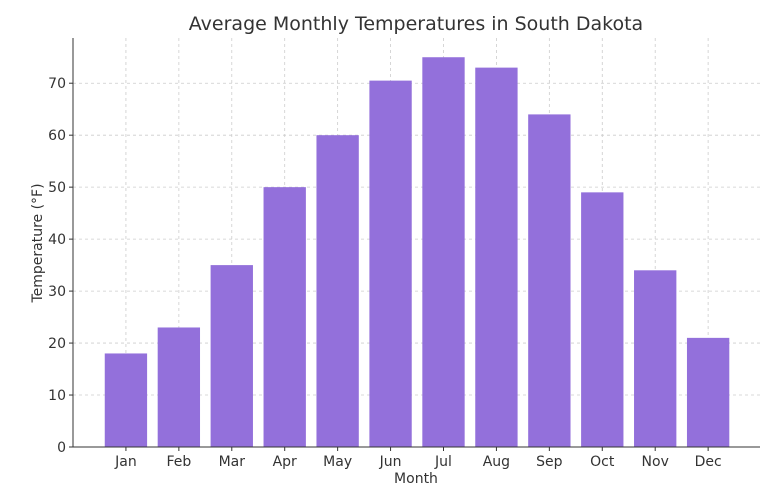 This screenshot has width=768, height=490. Describe the element at coordinates (57, 188) in the screenshot. I see `y-tick-label: 50` at that location.